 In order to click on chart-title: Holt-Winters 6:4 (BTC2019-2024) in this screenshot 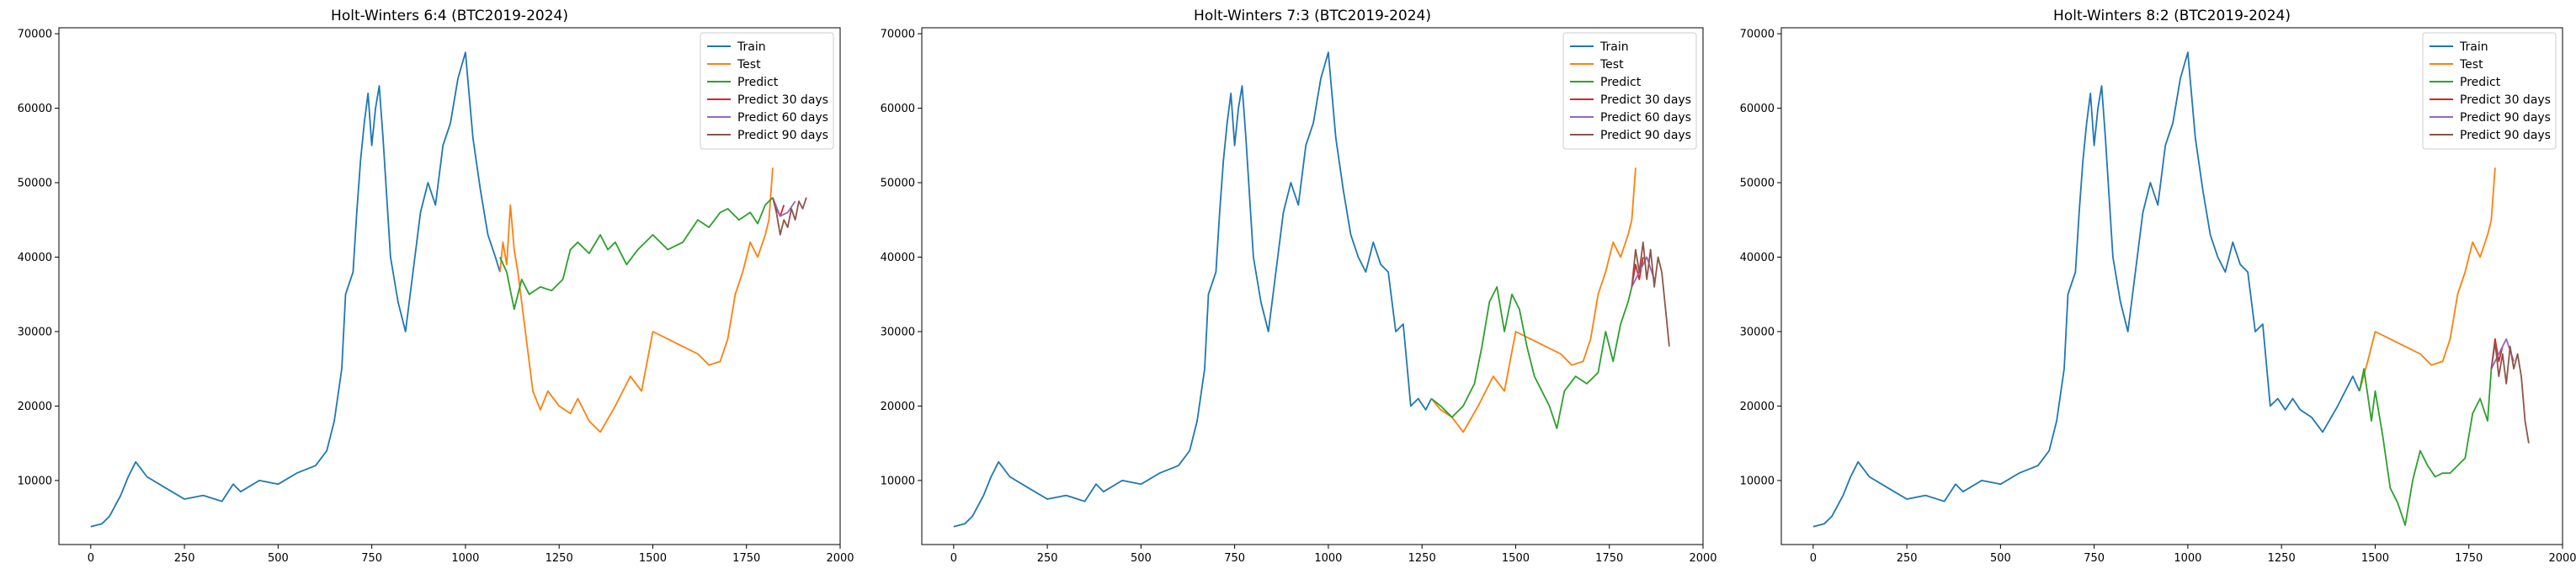, I will do `click(450, 16)`.